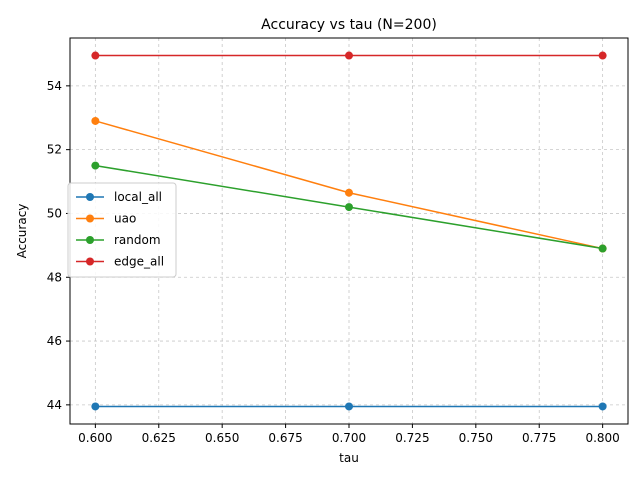 The image size is (640, 480). Describe the element at coordinates (54, 405) in the screenshot. I see `y-tick-label: 44` at that location.